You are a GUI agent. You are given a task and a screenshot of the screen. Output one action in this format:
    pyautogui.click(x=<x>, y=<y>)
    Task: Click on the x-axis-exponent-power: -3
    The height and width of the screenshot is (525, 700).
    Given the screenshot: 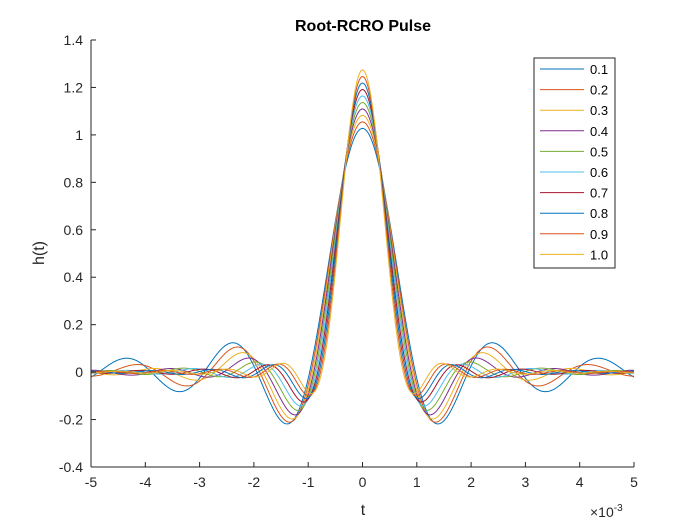 What is the action you would take?
    pyautogui.click(x=618, y=508)
    